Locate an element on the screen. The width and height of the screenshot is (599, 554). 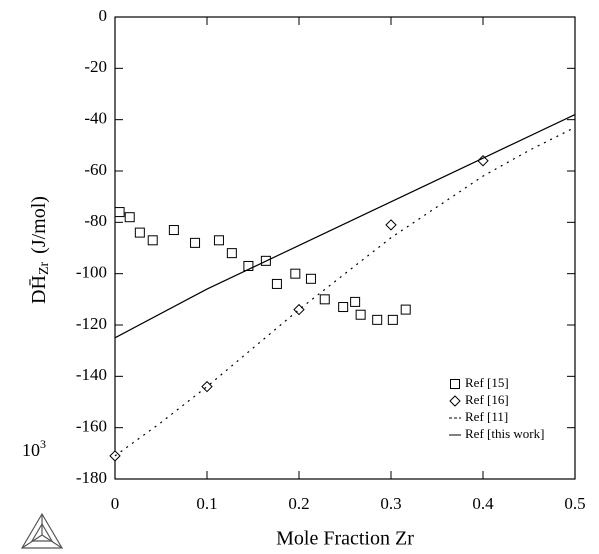
multiplier-base: 10 is located at coordinates (31, 450).